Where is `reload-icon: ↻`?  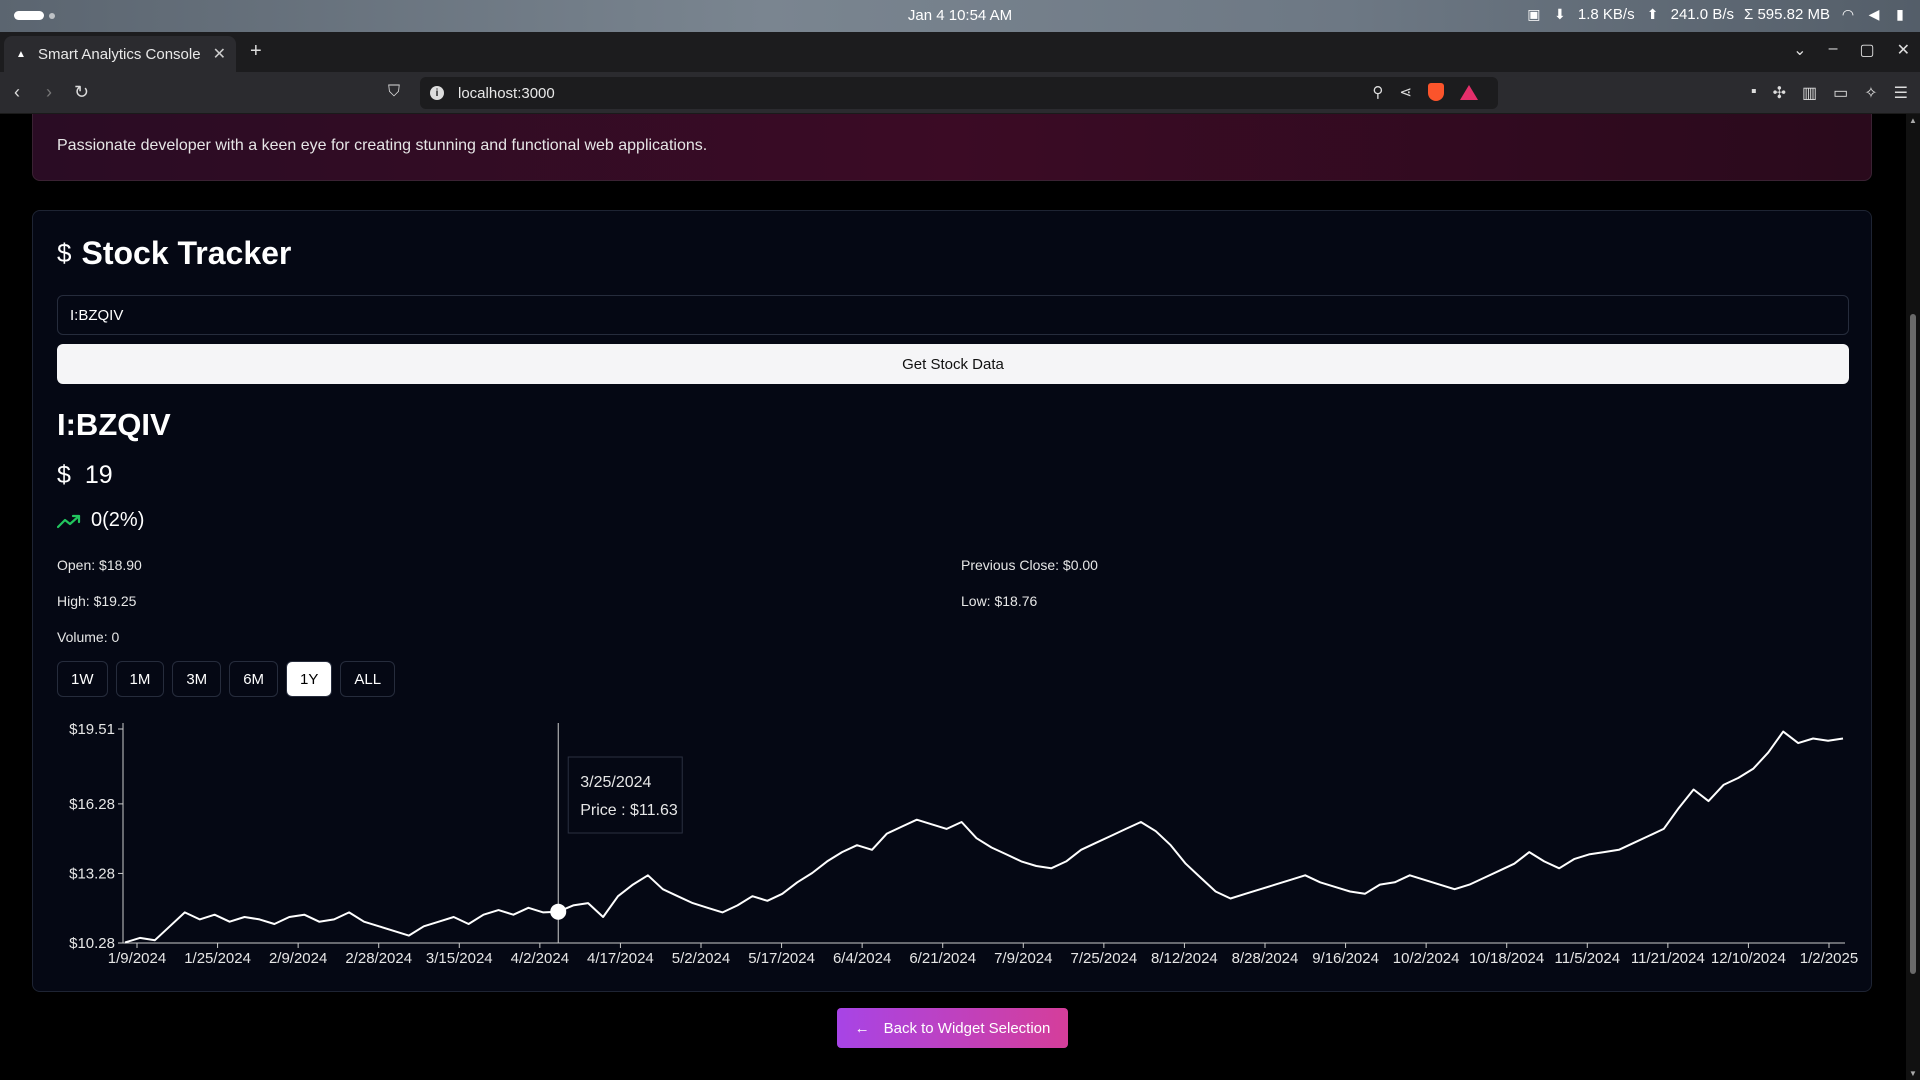
reload-icon: ↻ is located at coordinates (82, 92).